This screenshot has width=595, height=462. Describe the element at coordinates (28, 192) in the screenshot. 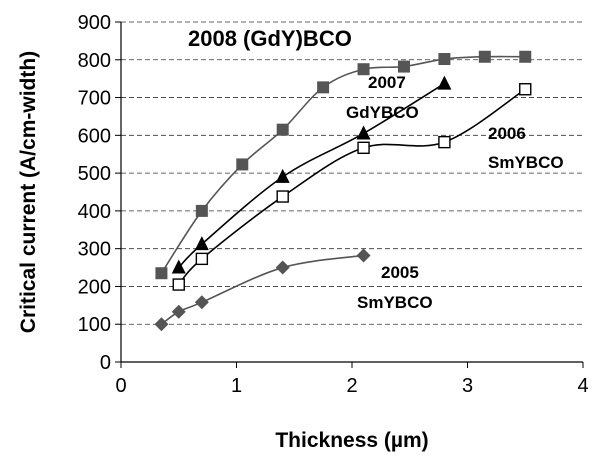

I see `y-axis-title: Critical current (A/cm-width)` at that location.